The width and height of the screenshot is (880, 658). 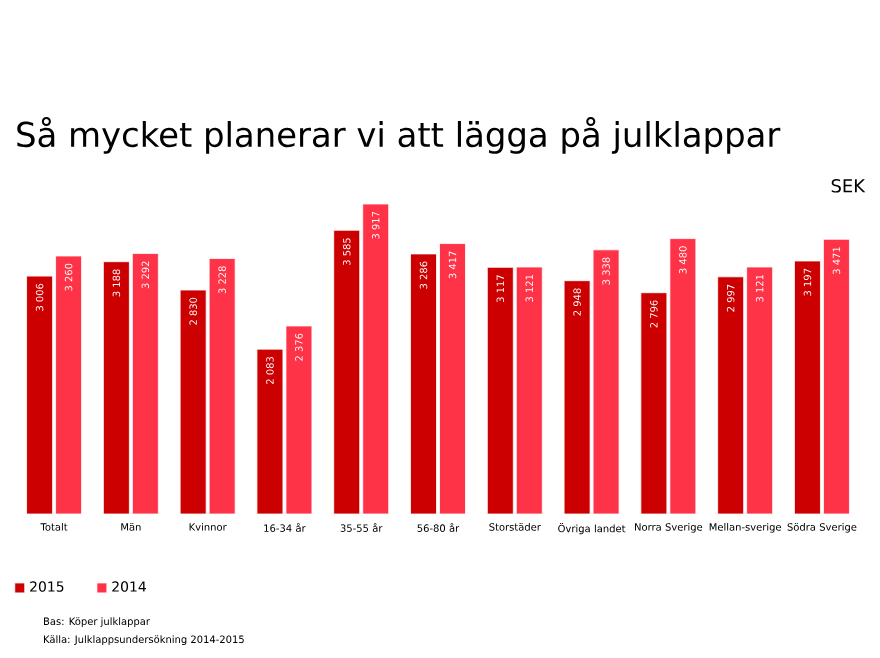 What do you see at coordinates (848, 186) in the screenshot?
I see `text: SEK` at bounding box center [848, 186].